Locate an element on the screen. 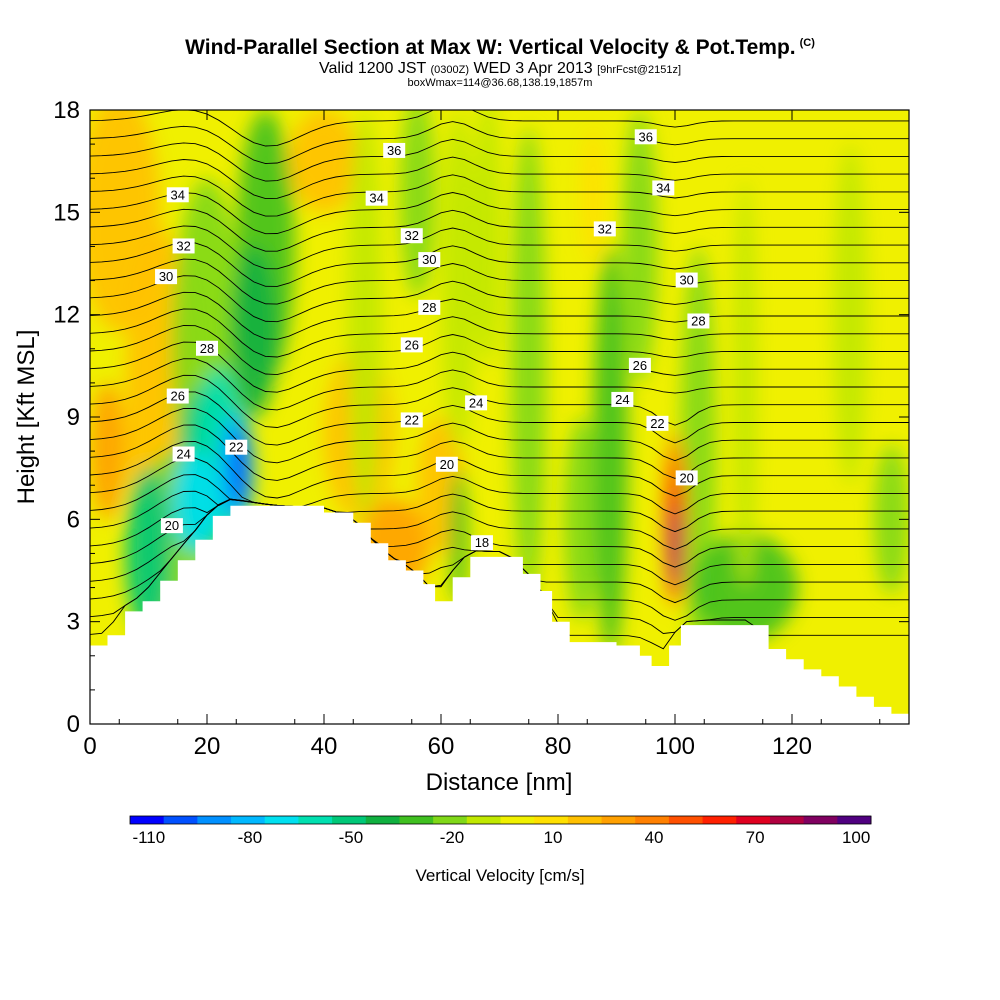 The width and height of the screenshot is (1000, 1000). colorbar: -110 -80 -50 -20 10 40 70 100 is located at coordinates (500, 831).